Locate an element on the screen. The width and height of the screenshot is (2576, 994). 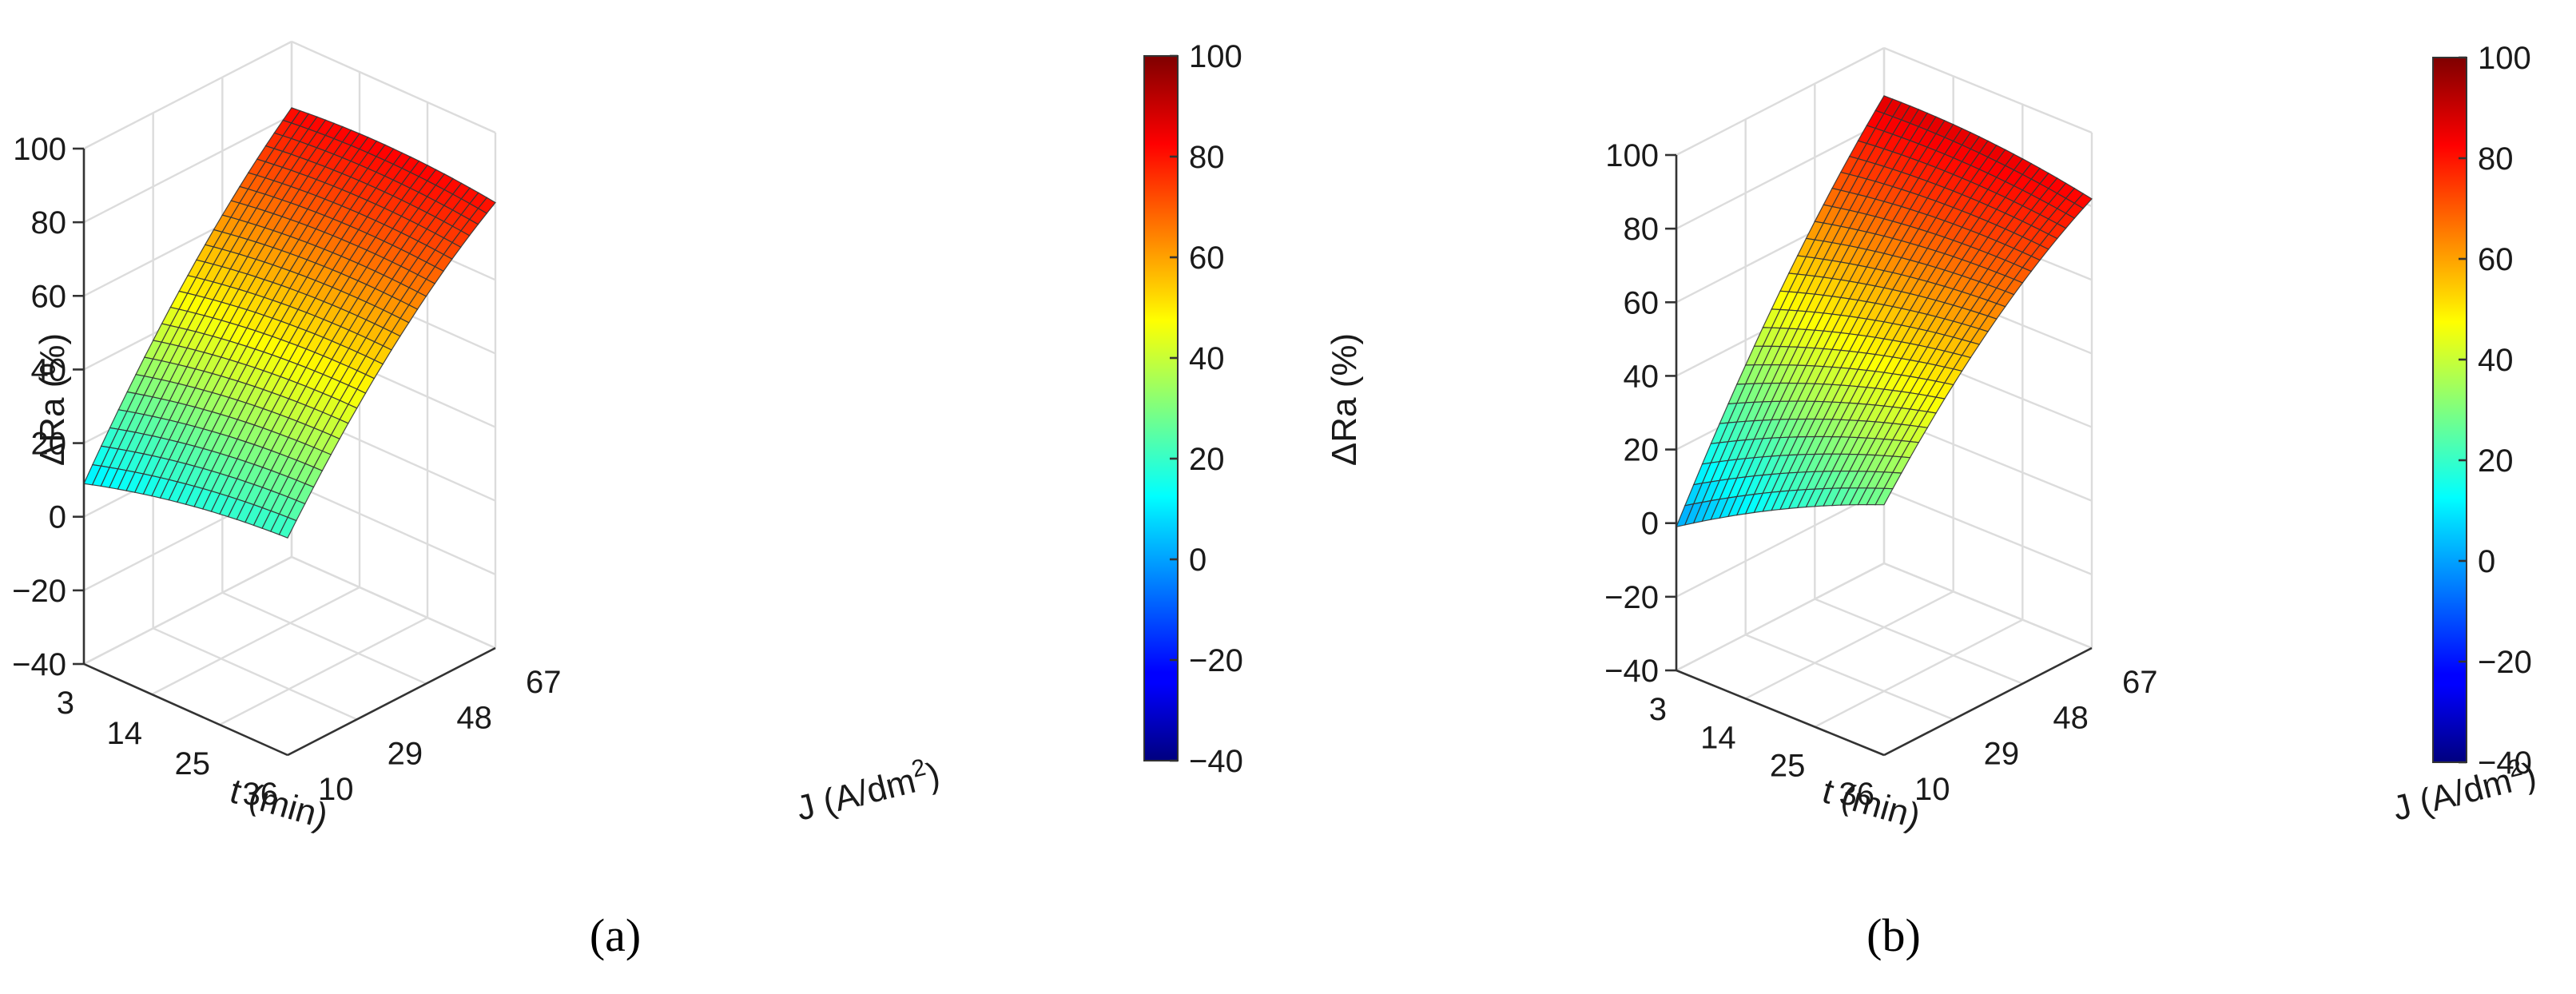
x-axis-label: t (min) is located at coordinates (278, 803).